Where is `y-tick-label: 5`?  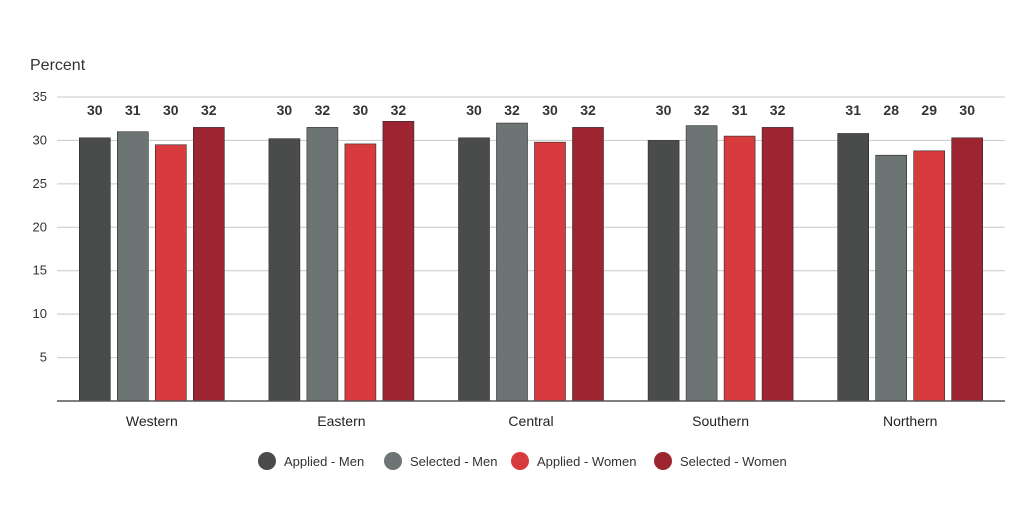 y-tick-label: 5 is located at coordinates (43, 357).